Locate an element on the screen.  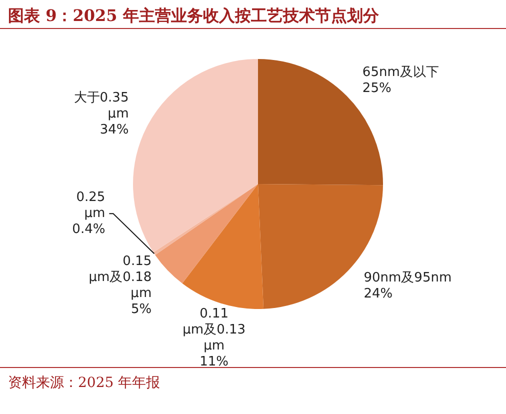
slice-label: 0.15 μm及0.18 μm is located at coordinates (120, 277).